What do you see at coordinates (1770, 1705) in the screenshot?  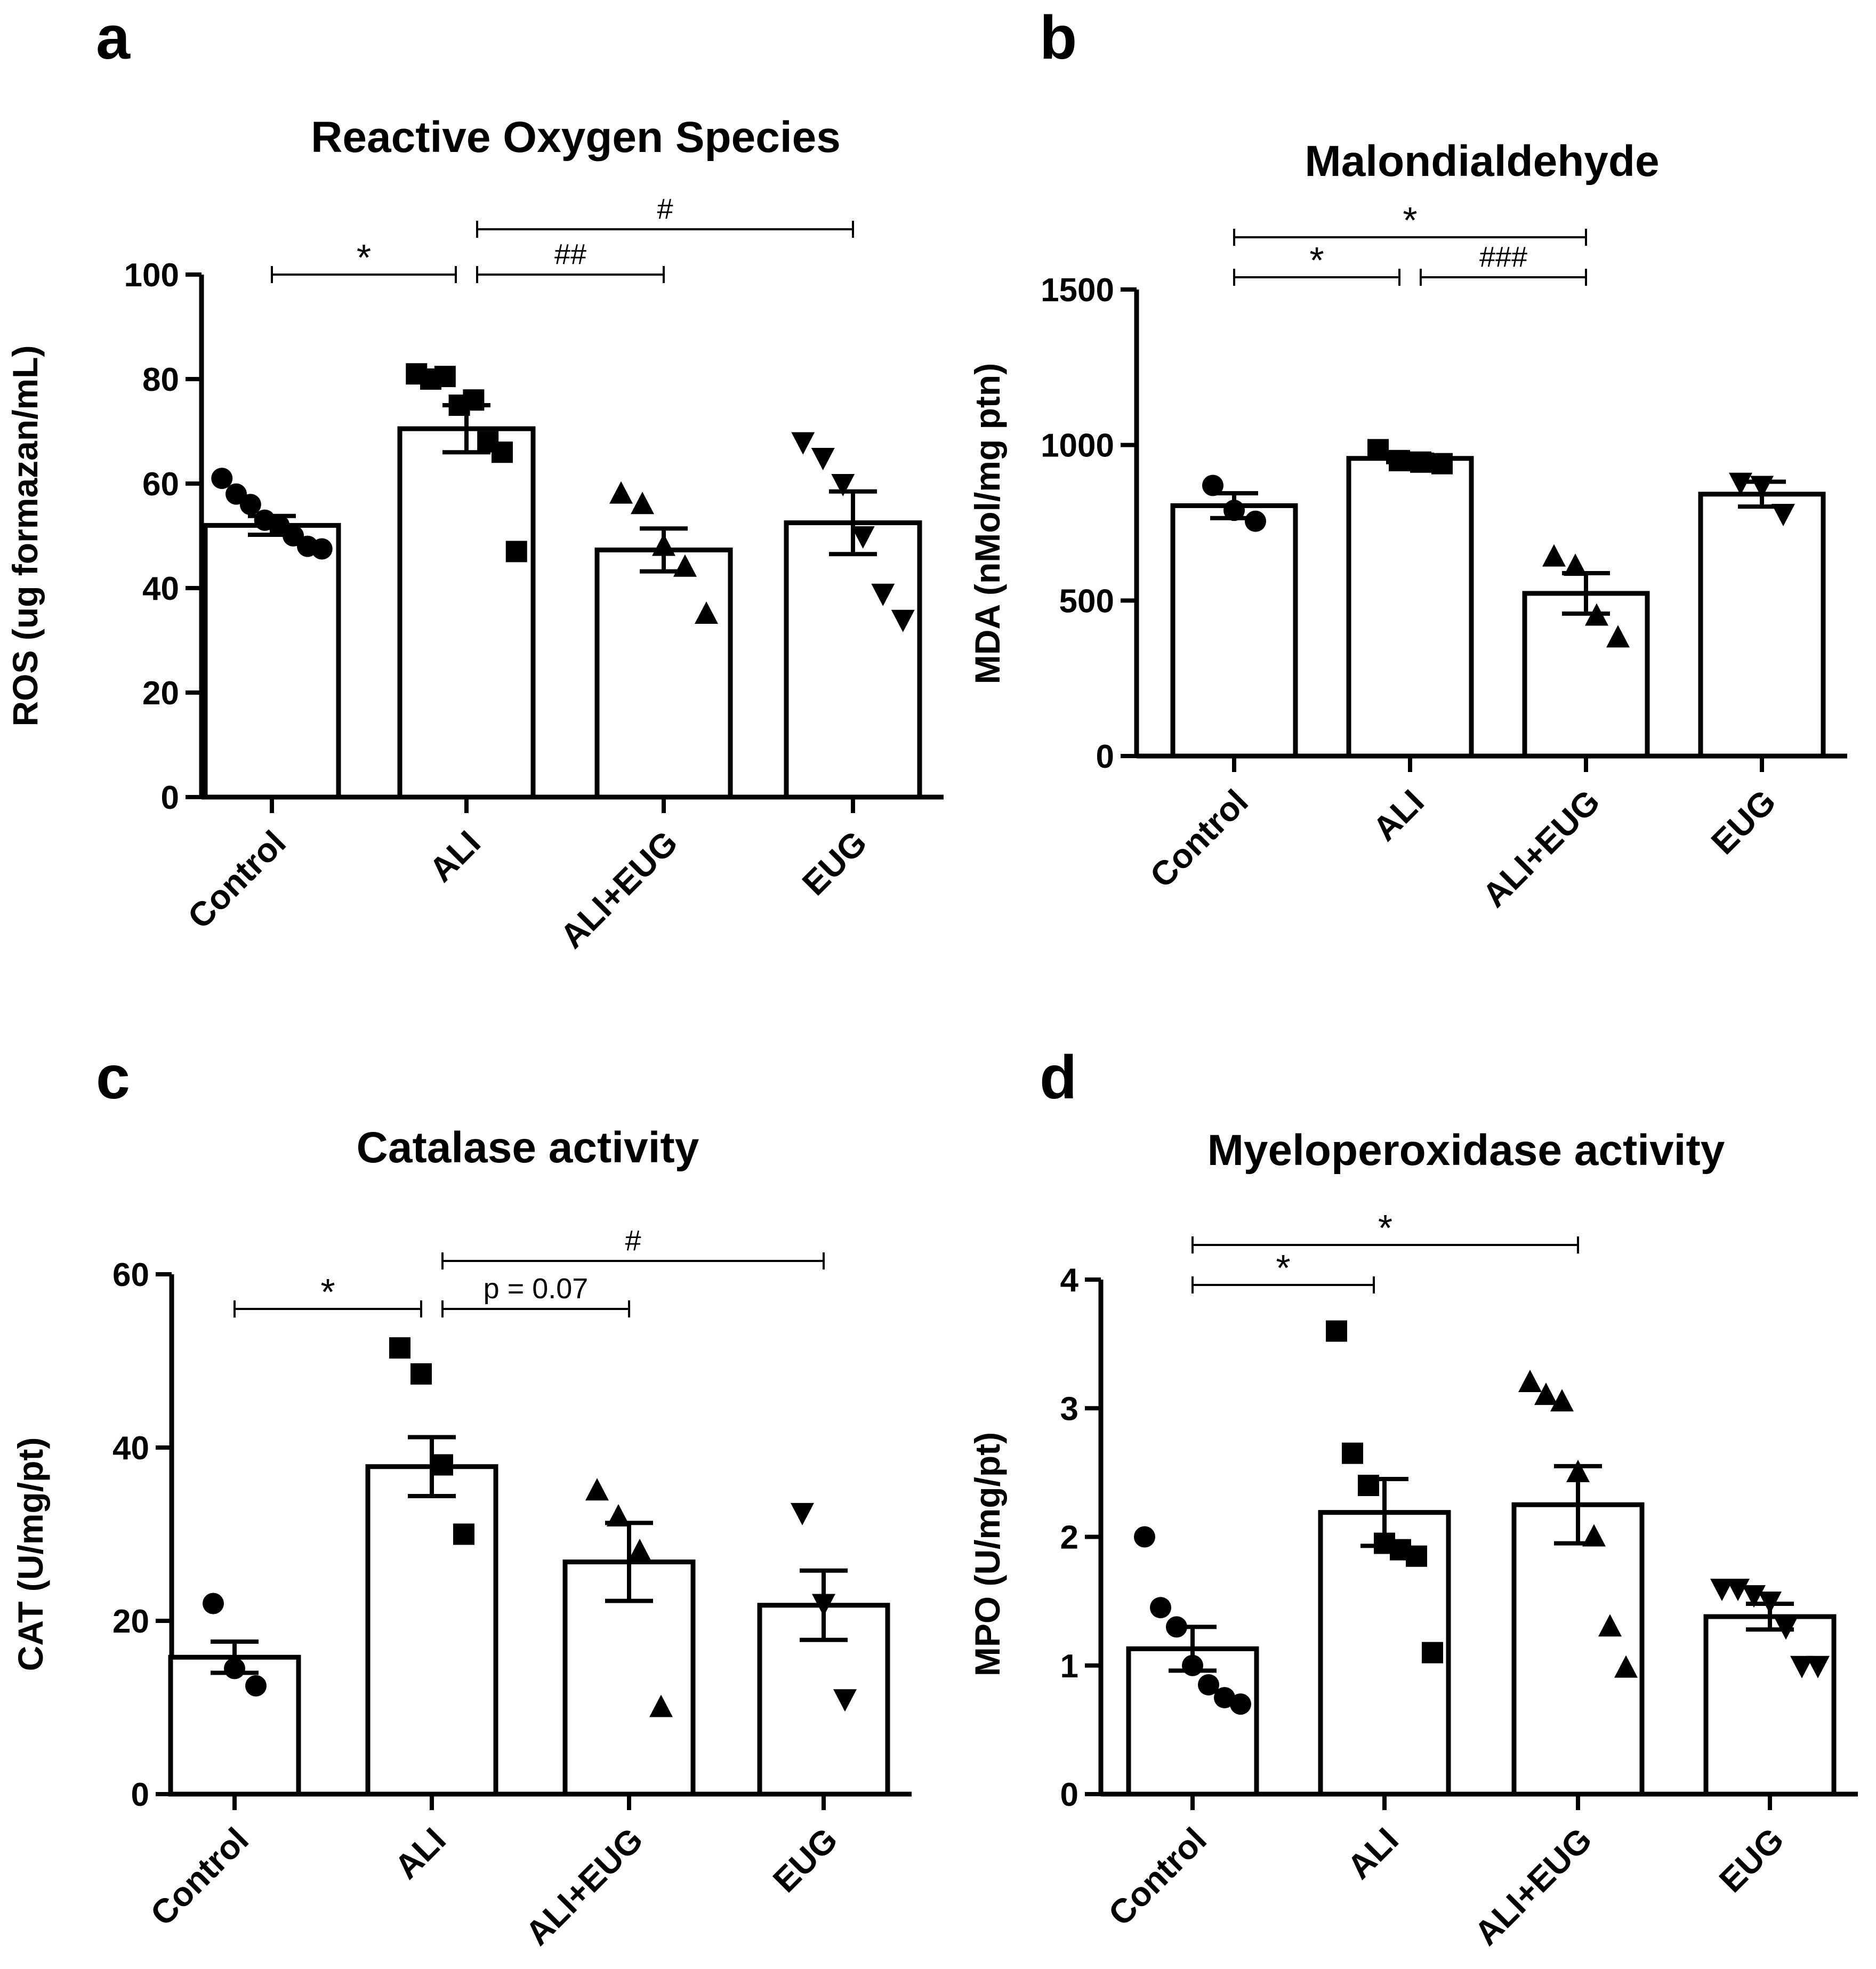 I see `bar-eug` at bounding box center [1770, 1705].